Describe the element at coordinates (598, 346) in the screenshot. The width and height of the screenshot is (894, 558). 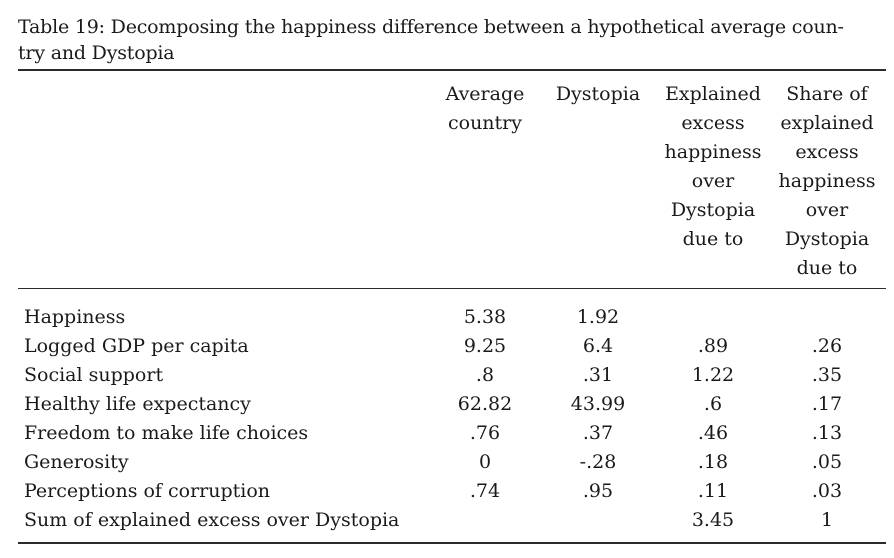
I see `cell-dystopia: 6.4` at that location.